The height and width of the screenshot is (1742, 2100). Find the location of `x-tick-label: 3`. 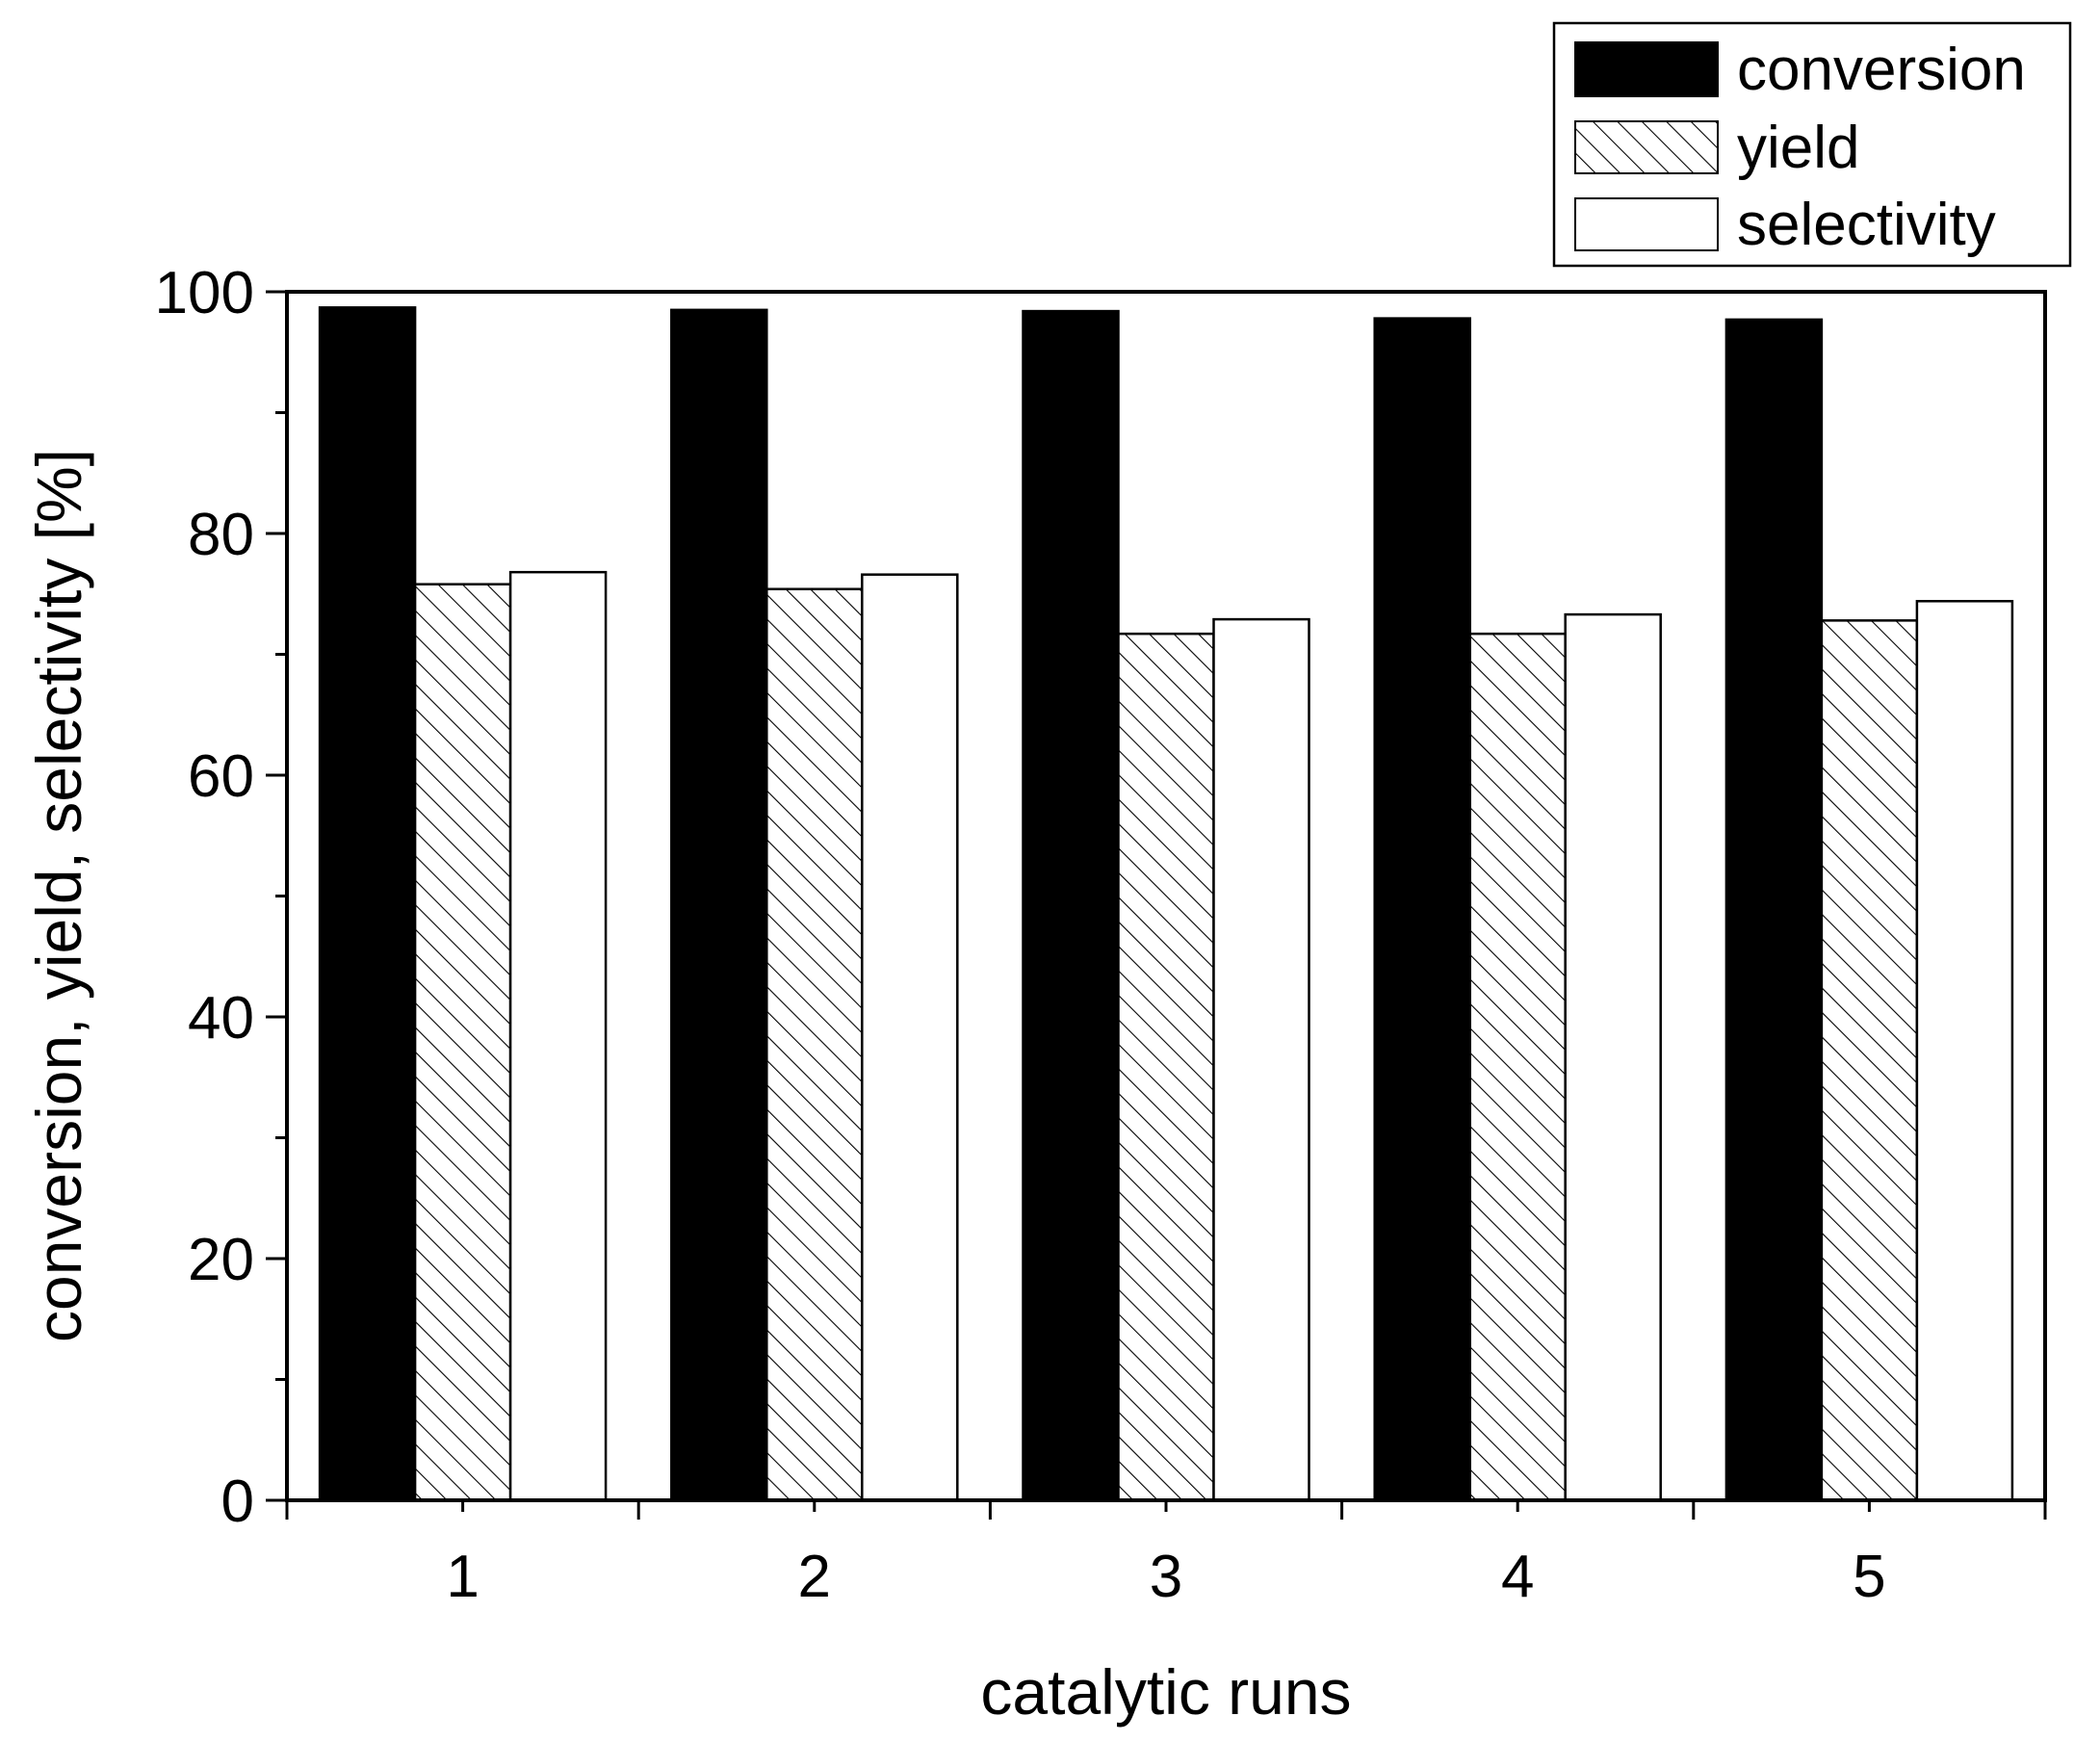

x-tick-label: 3 is located at coordinates (1166, 1577).